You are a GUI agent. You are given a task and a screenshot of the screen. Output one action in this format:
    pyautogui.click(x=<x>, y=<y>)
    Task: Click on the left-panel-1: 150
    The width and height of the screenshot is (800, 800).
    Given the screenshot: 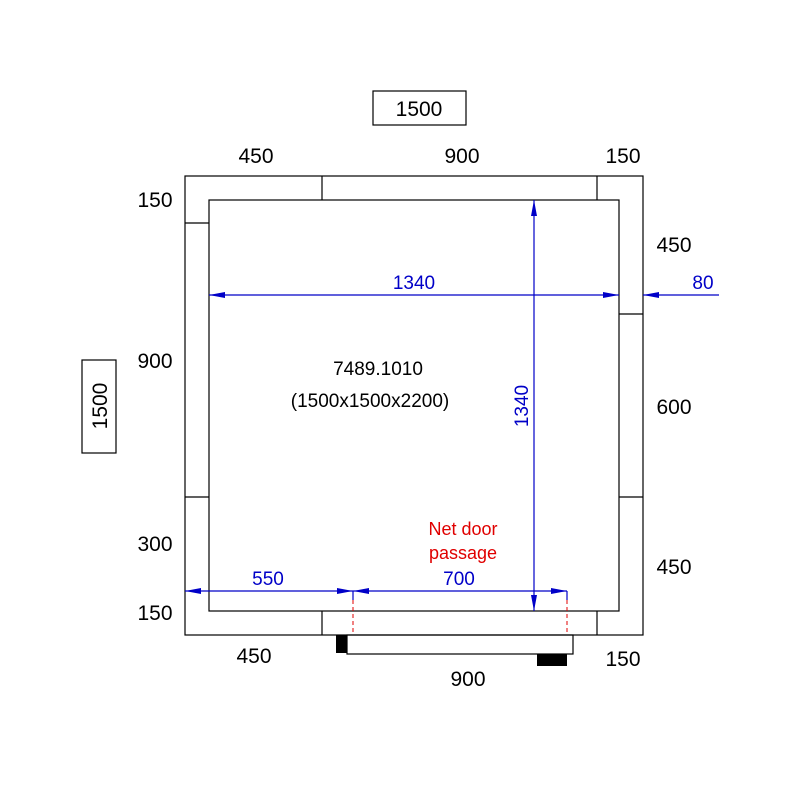 What is the action you would take?
    pyautogui.click(x=154, y=200)
    